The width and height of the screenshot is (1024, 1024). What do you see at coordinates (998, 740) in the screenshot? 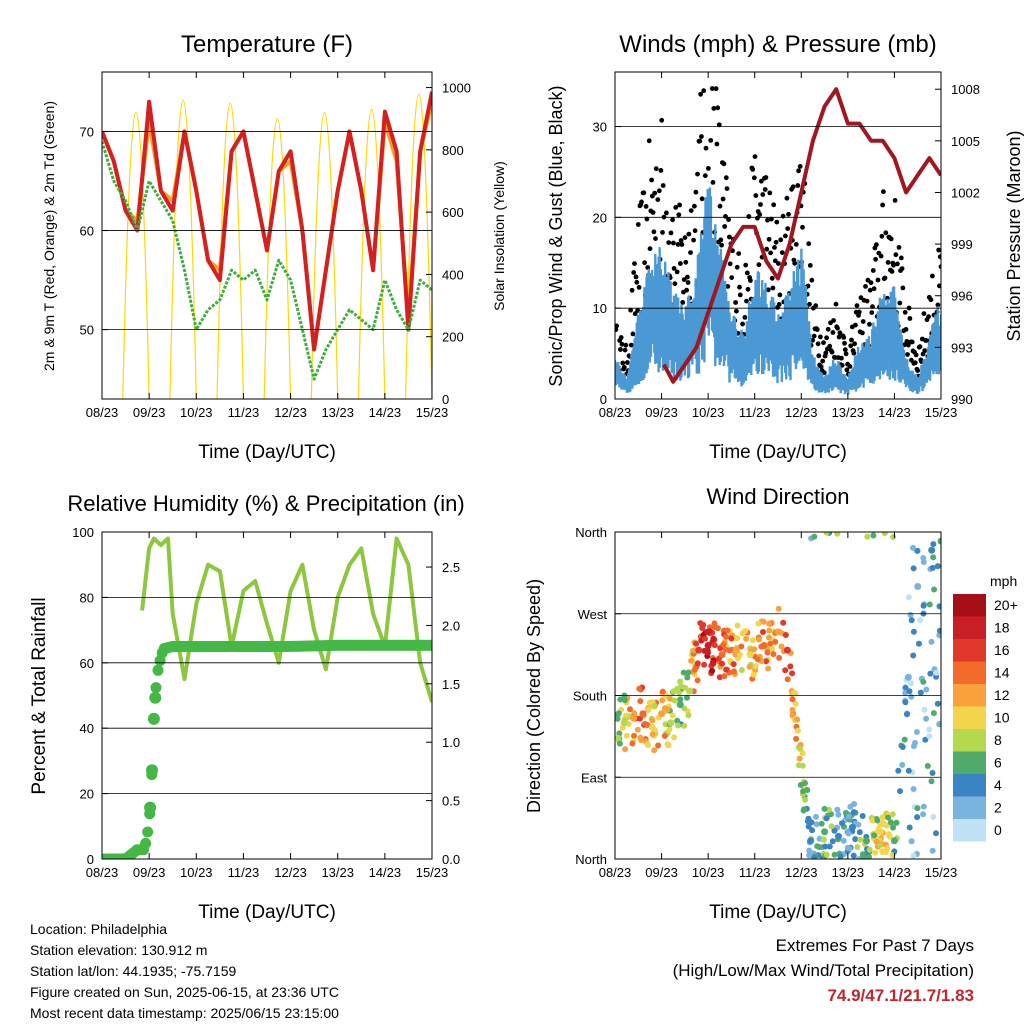
I see `legend-label: 8` at bounding box center [998, 740].